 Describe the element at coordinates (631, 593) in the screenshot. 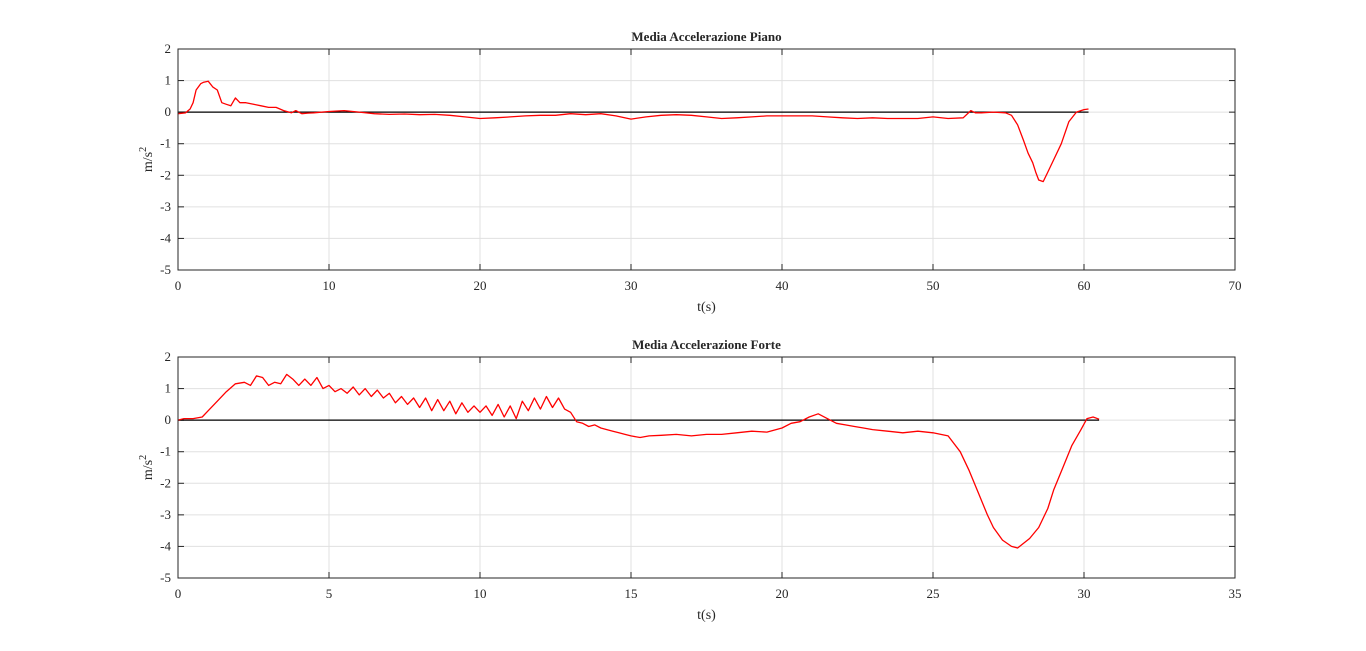

I see `x-tick-label: 15` at that location.